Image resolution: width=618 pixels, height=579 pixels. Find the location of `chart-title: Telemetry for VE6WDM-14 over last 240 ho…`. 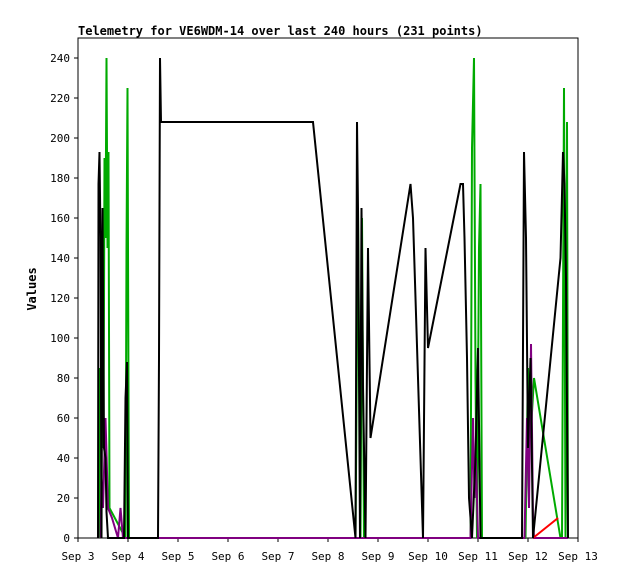

chart-title: Telemetry for VE6WDM-14 over last 240 ho… is located at coordinates (280, 31).